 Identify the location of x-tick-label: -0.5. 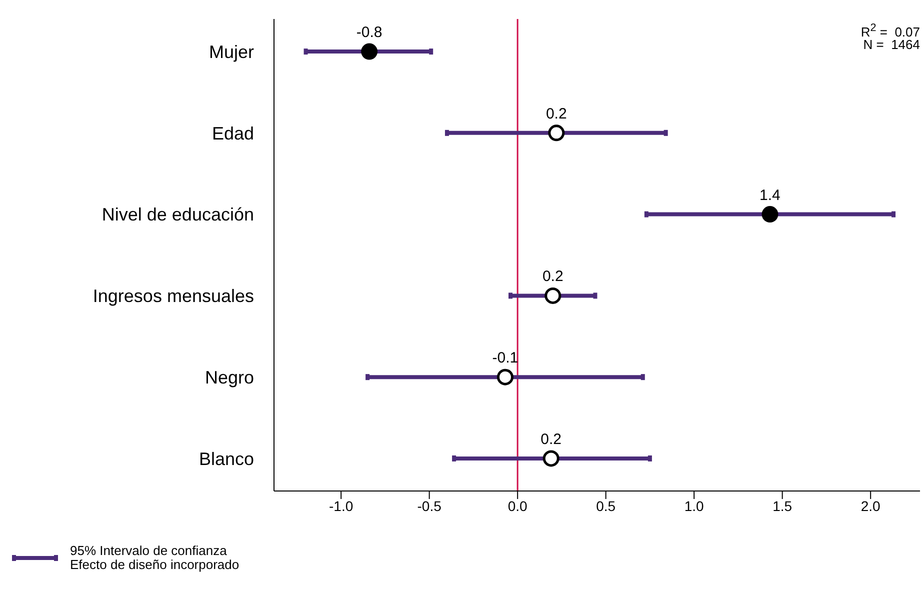
(429, 506).